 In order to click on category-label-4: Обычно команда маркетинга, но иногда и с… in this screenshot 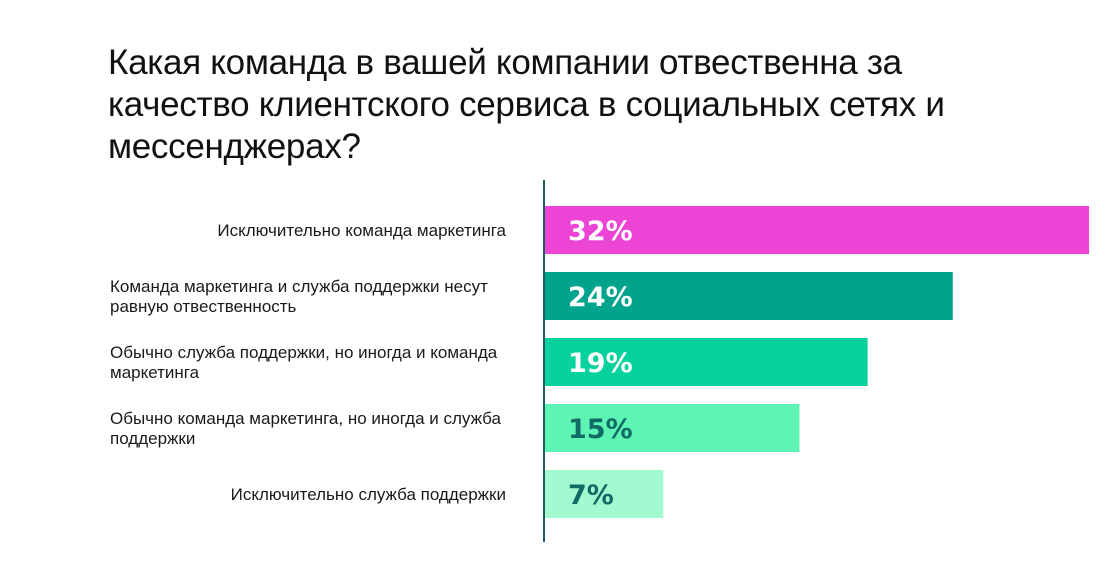, I will do `click(306, 428)`.